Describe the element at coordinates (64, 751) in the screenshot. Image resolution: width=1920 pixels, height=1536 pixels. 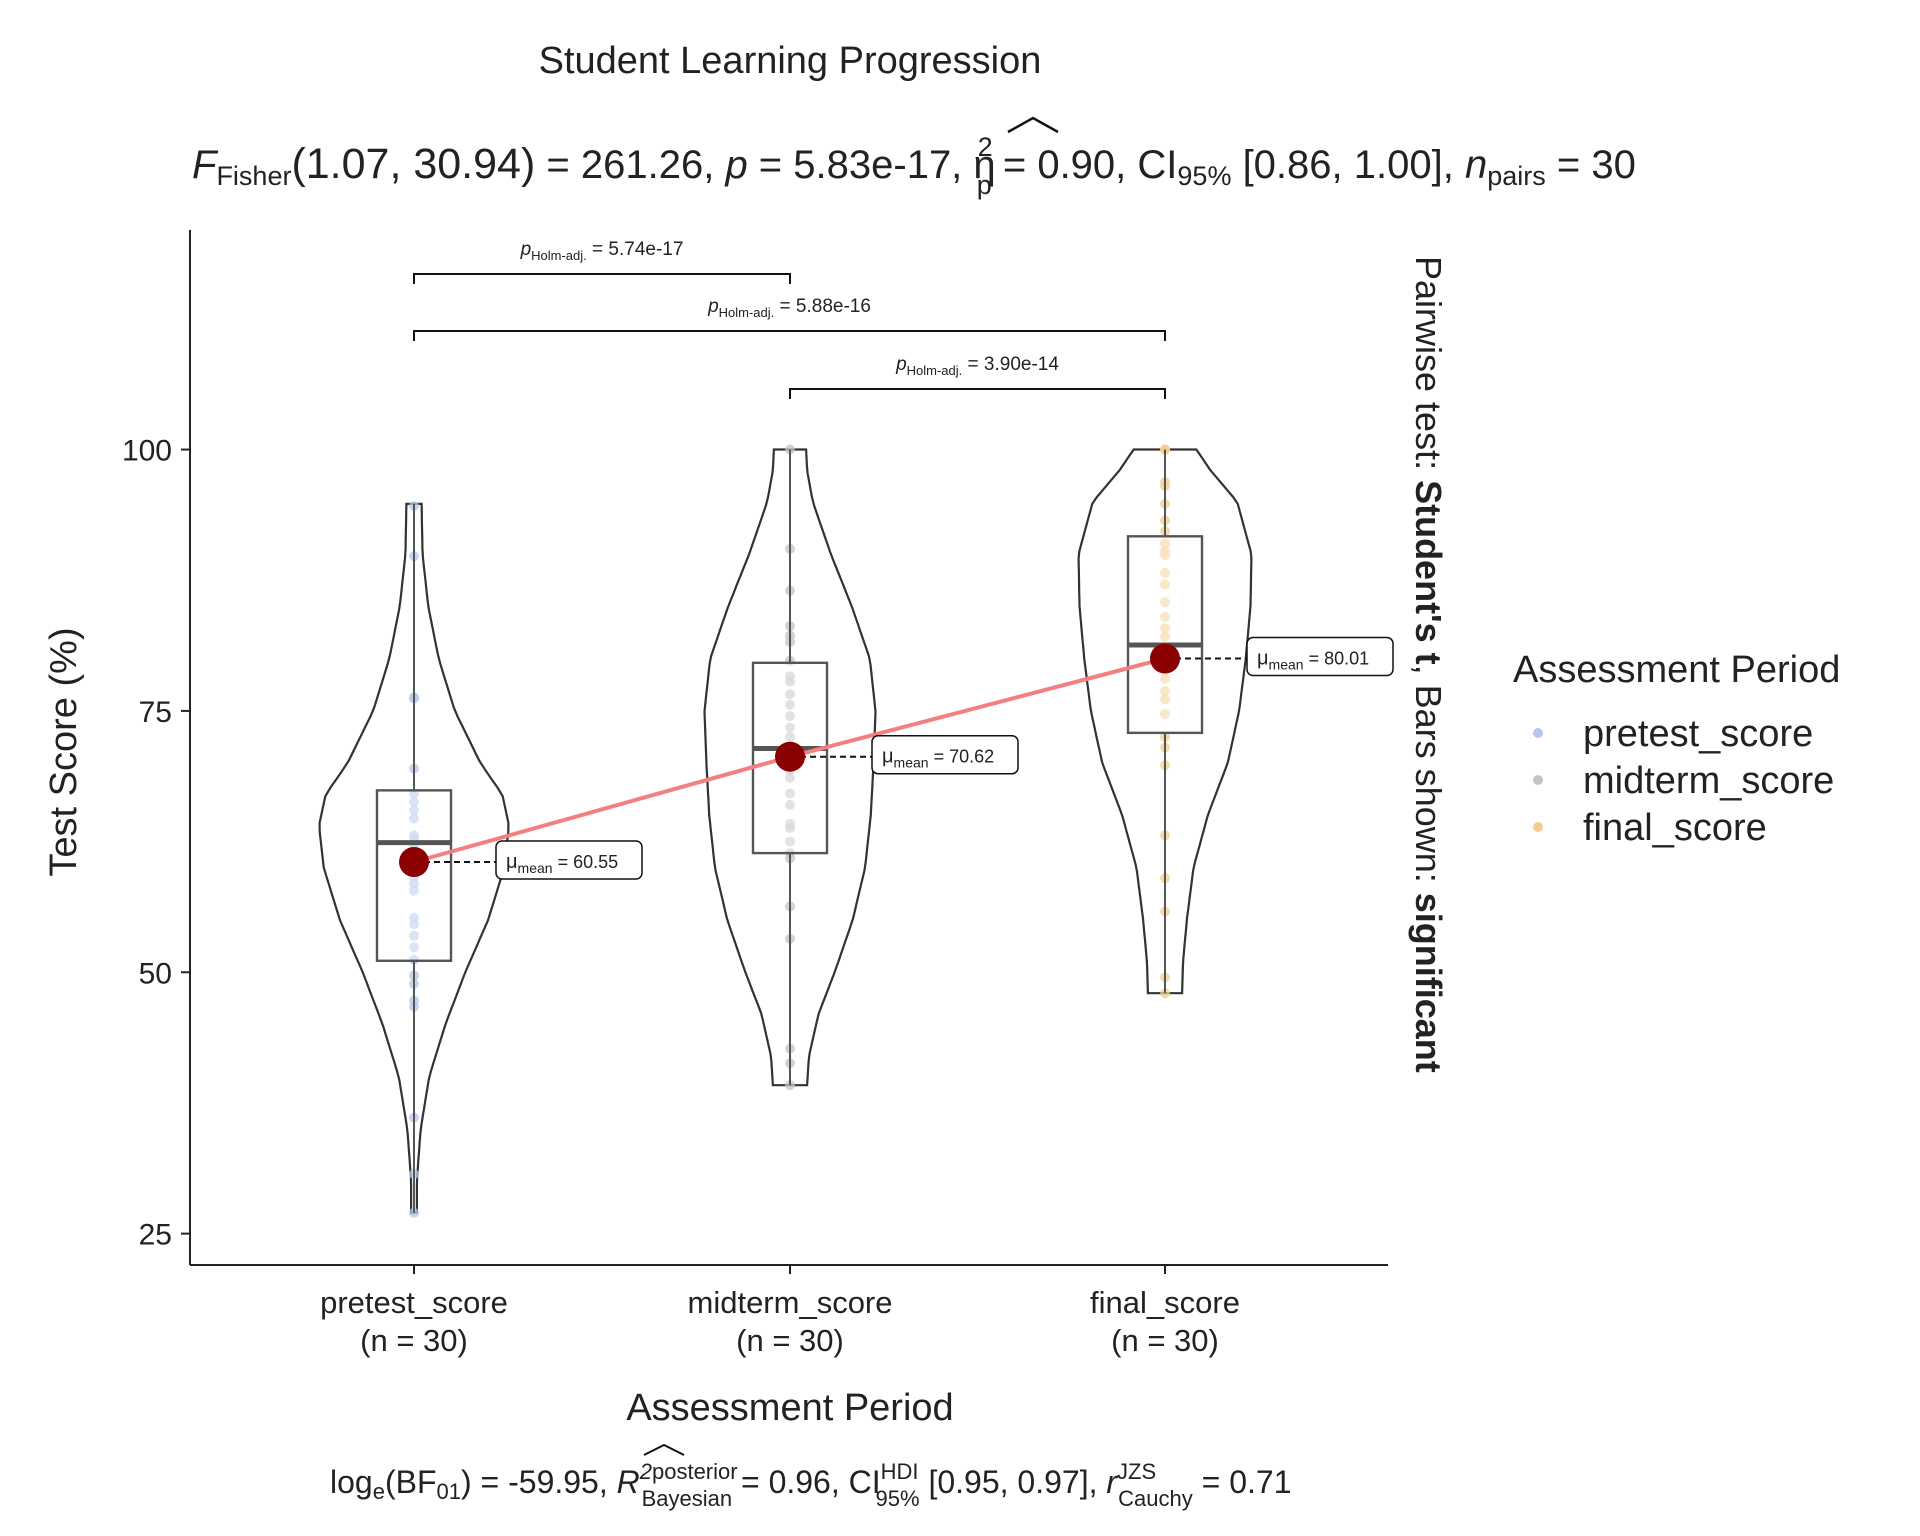
I see `y-axis-title: Test Score (%)` at that location.